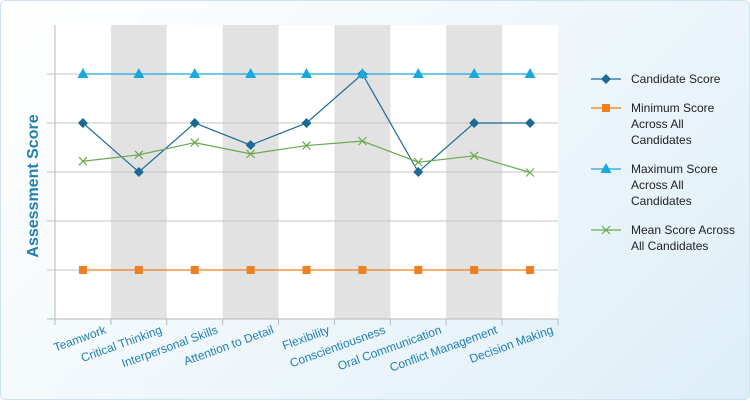 This screenshot has height=401, width=750. Describe the element at coordinates (673, 124) in the screenshot. I see `legend-label: Minimum Score Across All Candidates` at that location.